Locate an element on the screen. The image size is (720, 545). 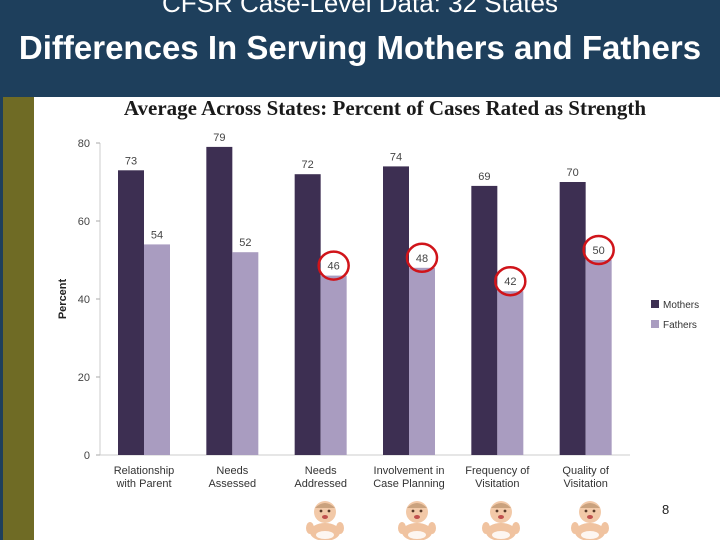
data-label: 48 is located at coordinates (422, 259).